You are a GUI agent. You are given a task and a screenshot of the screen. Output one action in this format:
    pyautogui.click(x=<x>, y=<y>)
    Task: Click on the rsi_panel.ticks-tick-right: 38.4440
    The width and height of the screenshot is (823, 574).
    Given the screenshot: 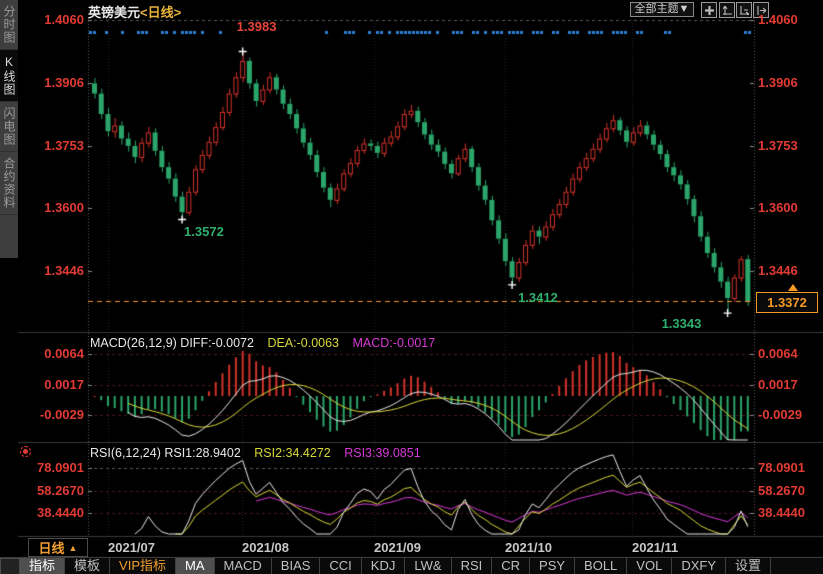 What is the action you would take?
    pyautogui.click(x=781, y=512)
    